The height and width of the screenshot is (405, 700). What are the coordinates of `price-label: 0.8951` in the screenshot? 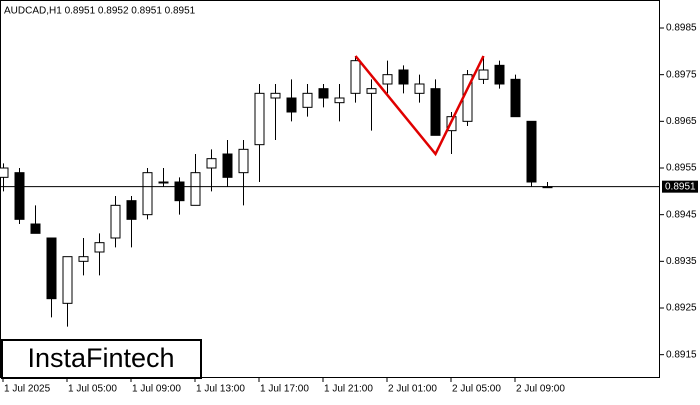 It's located at (680, 186).